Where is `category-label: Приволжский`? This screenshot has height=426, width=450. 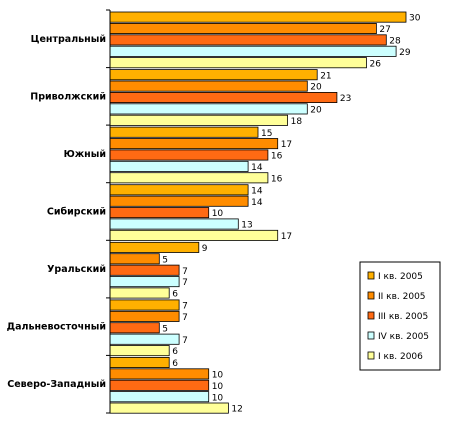
category-label: Приволжский is located at coordinates (68, 96).